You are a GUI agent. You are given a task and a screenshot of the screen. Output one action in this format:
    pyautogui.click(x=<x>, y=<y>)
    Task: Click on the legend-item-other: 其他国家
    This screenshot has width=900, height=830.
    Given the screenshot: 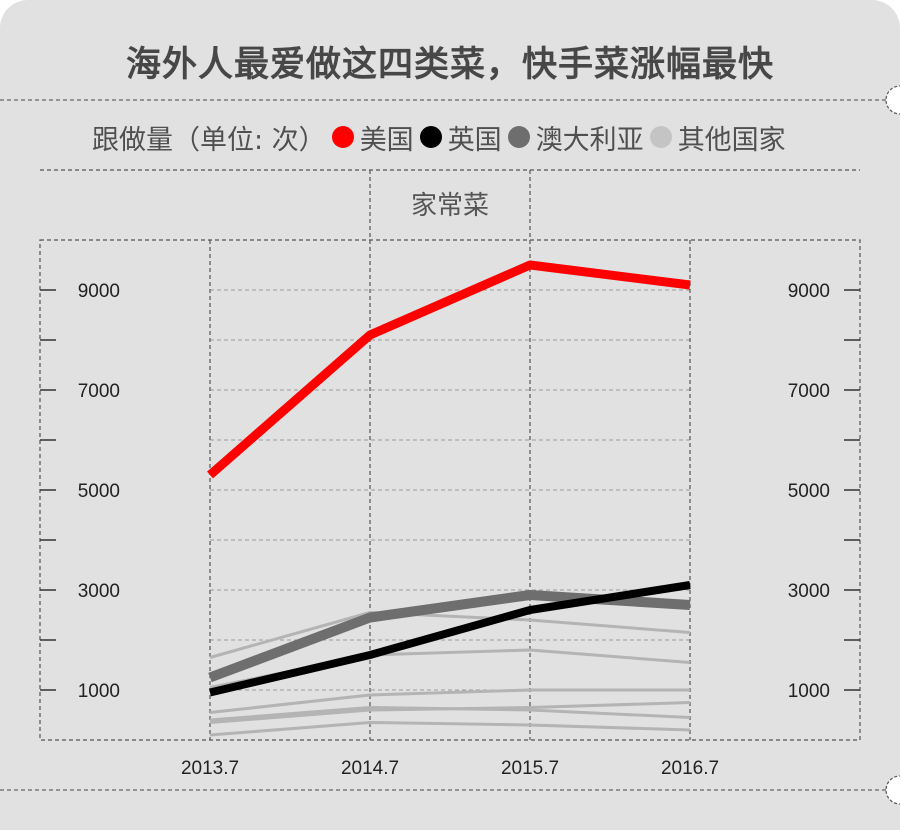 What is the action you would take?
    pyautogui.click(x=715, y=137)
    